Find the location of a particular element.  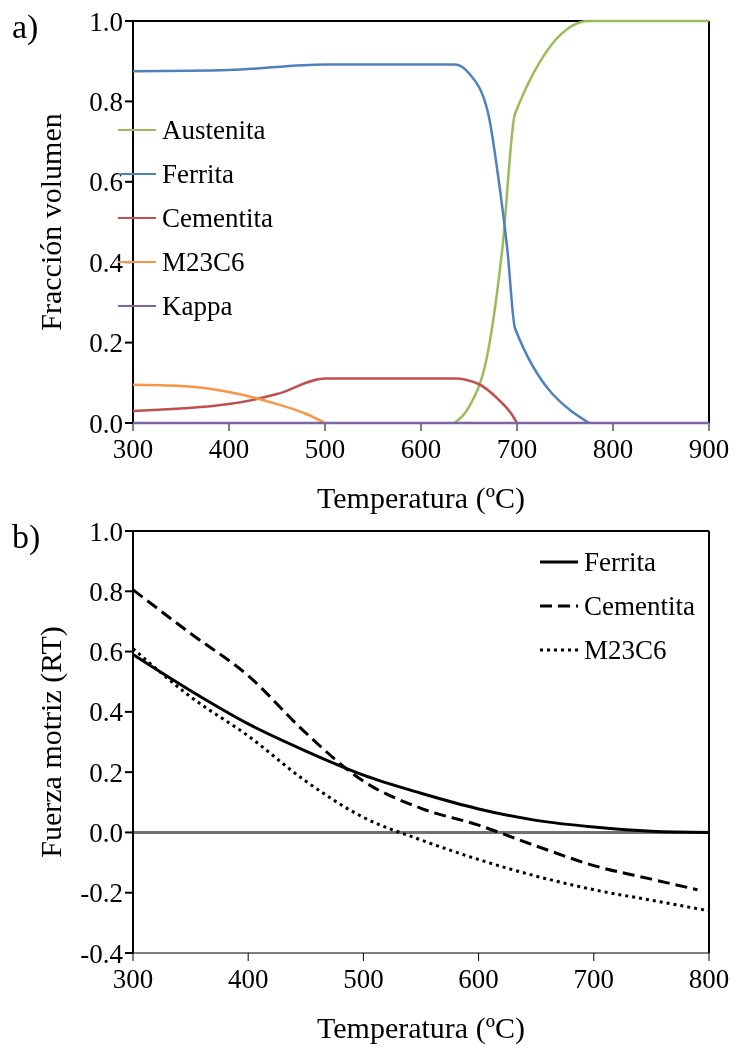

legend-label: Austenita is located at coordinates (214, 130).